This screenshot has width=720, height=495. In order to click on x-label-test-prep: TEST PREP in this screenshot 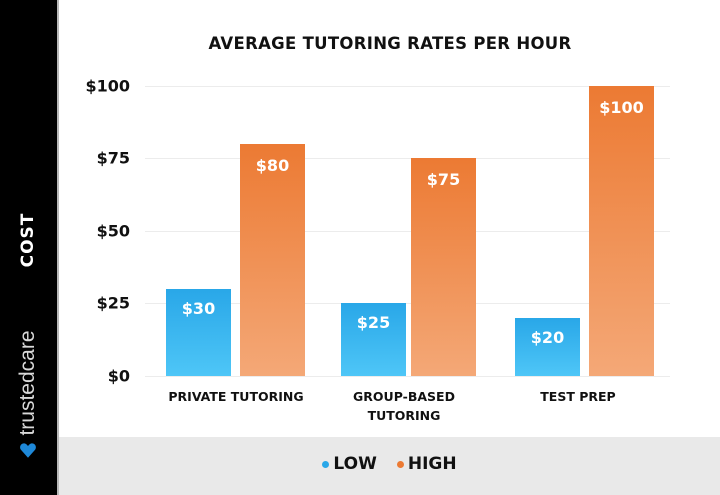, I will do `click(578, 396)`.